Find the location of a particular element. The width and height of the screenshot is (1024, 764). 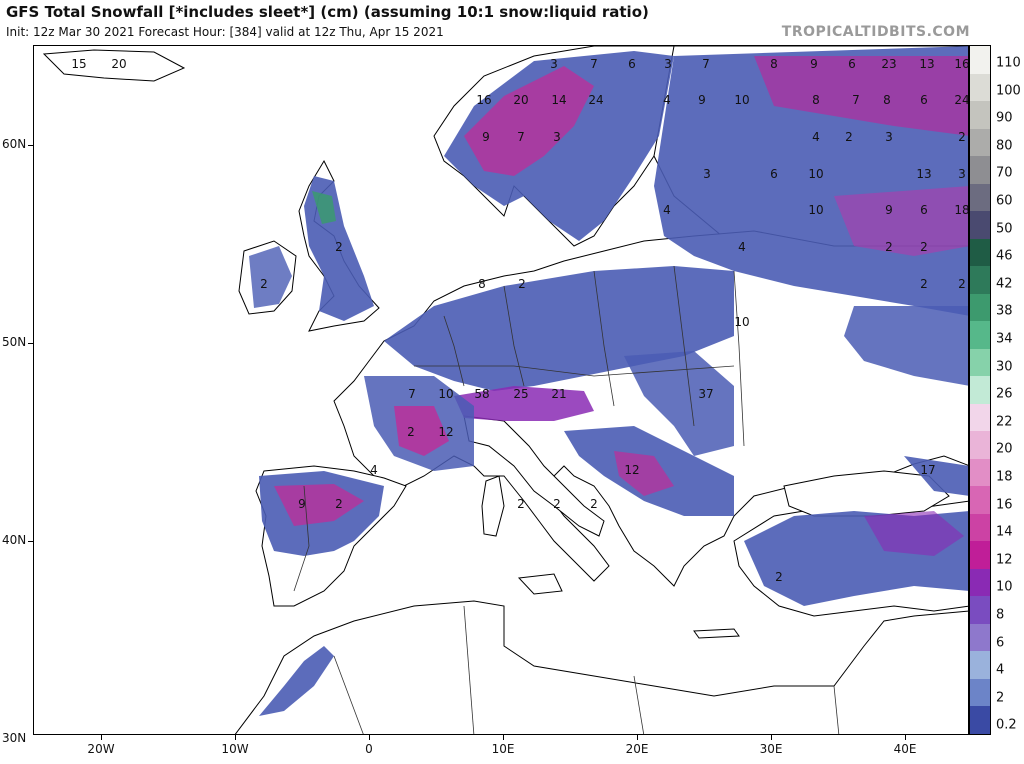

lat-tick is located at coordinates (30, 343).